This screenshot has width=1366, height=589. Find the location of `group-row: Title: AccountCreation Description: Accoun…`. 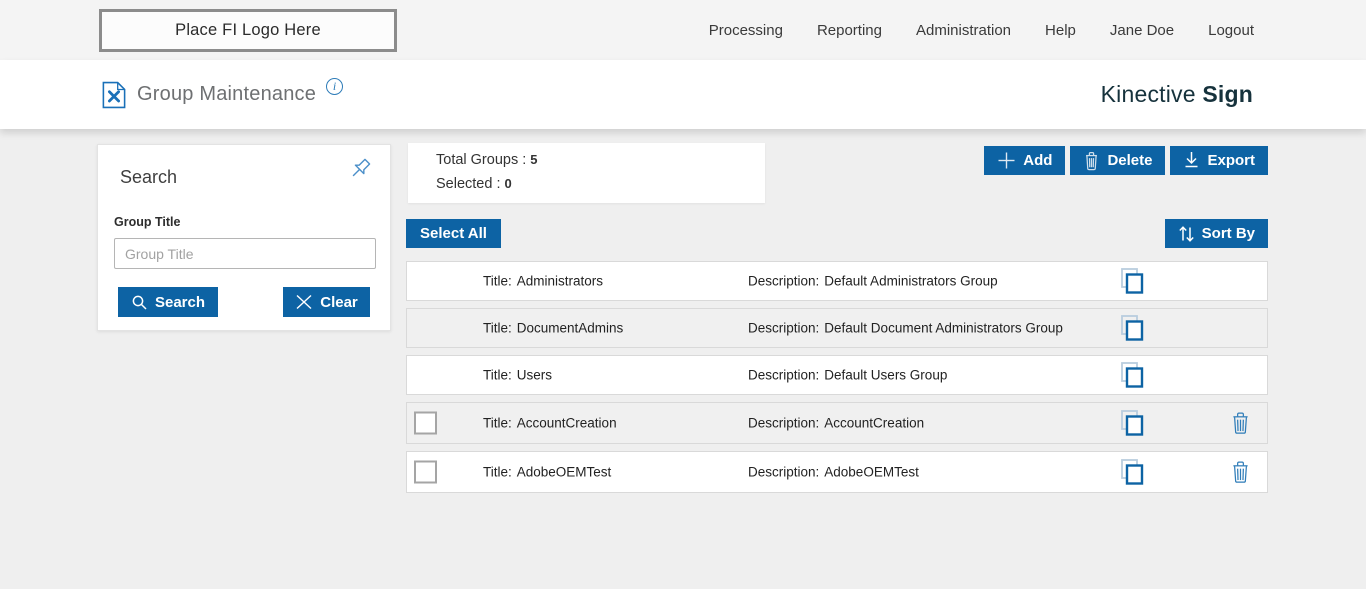

group-row: Title: AccountCreation Description: Accoun… is located at coordinates (837, 423).